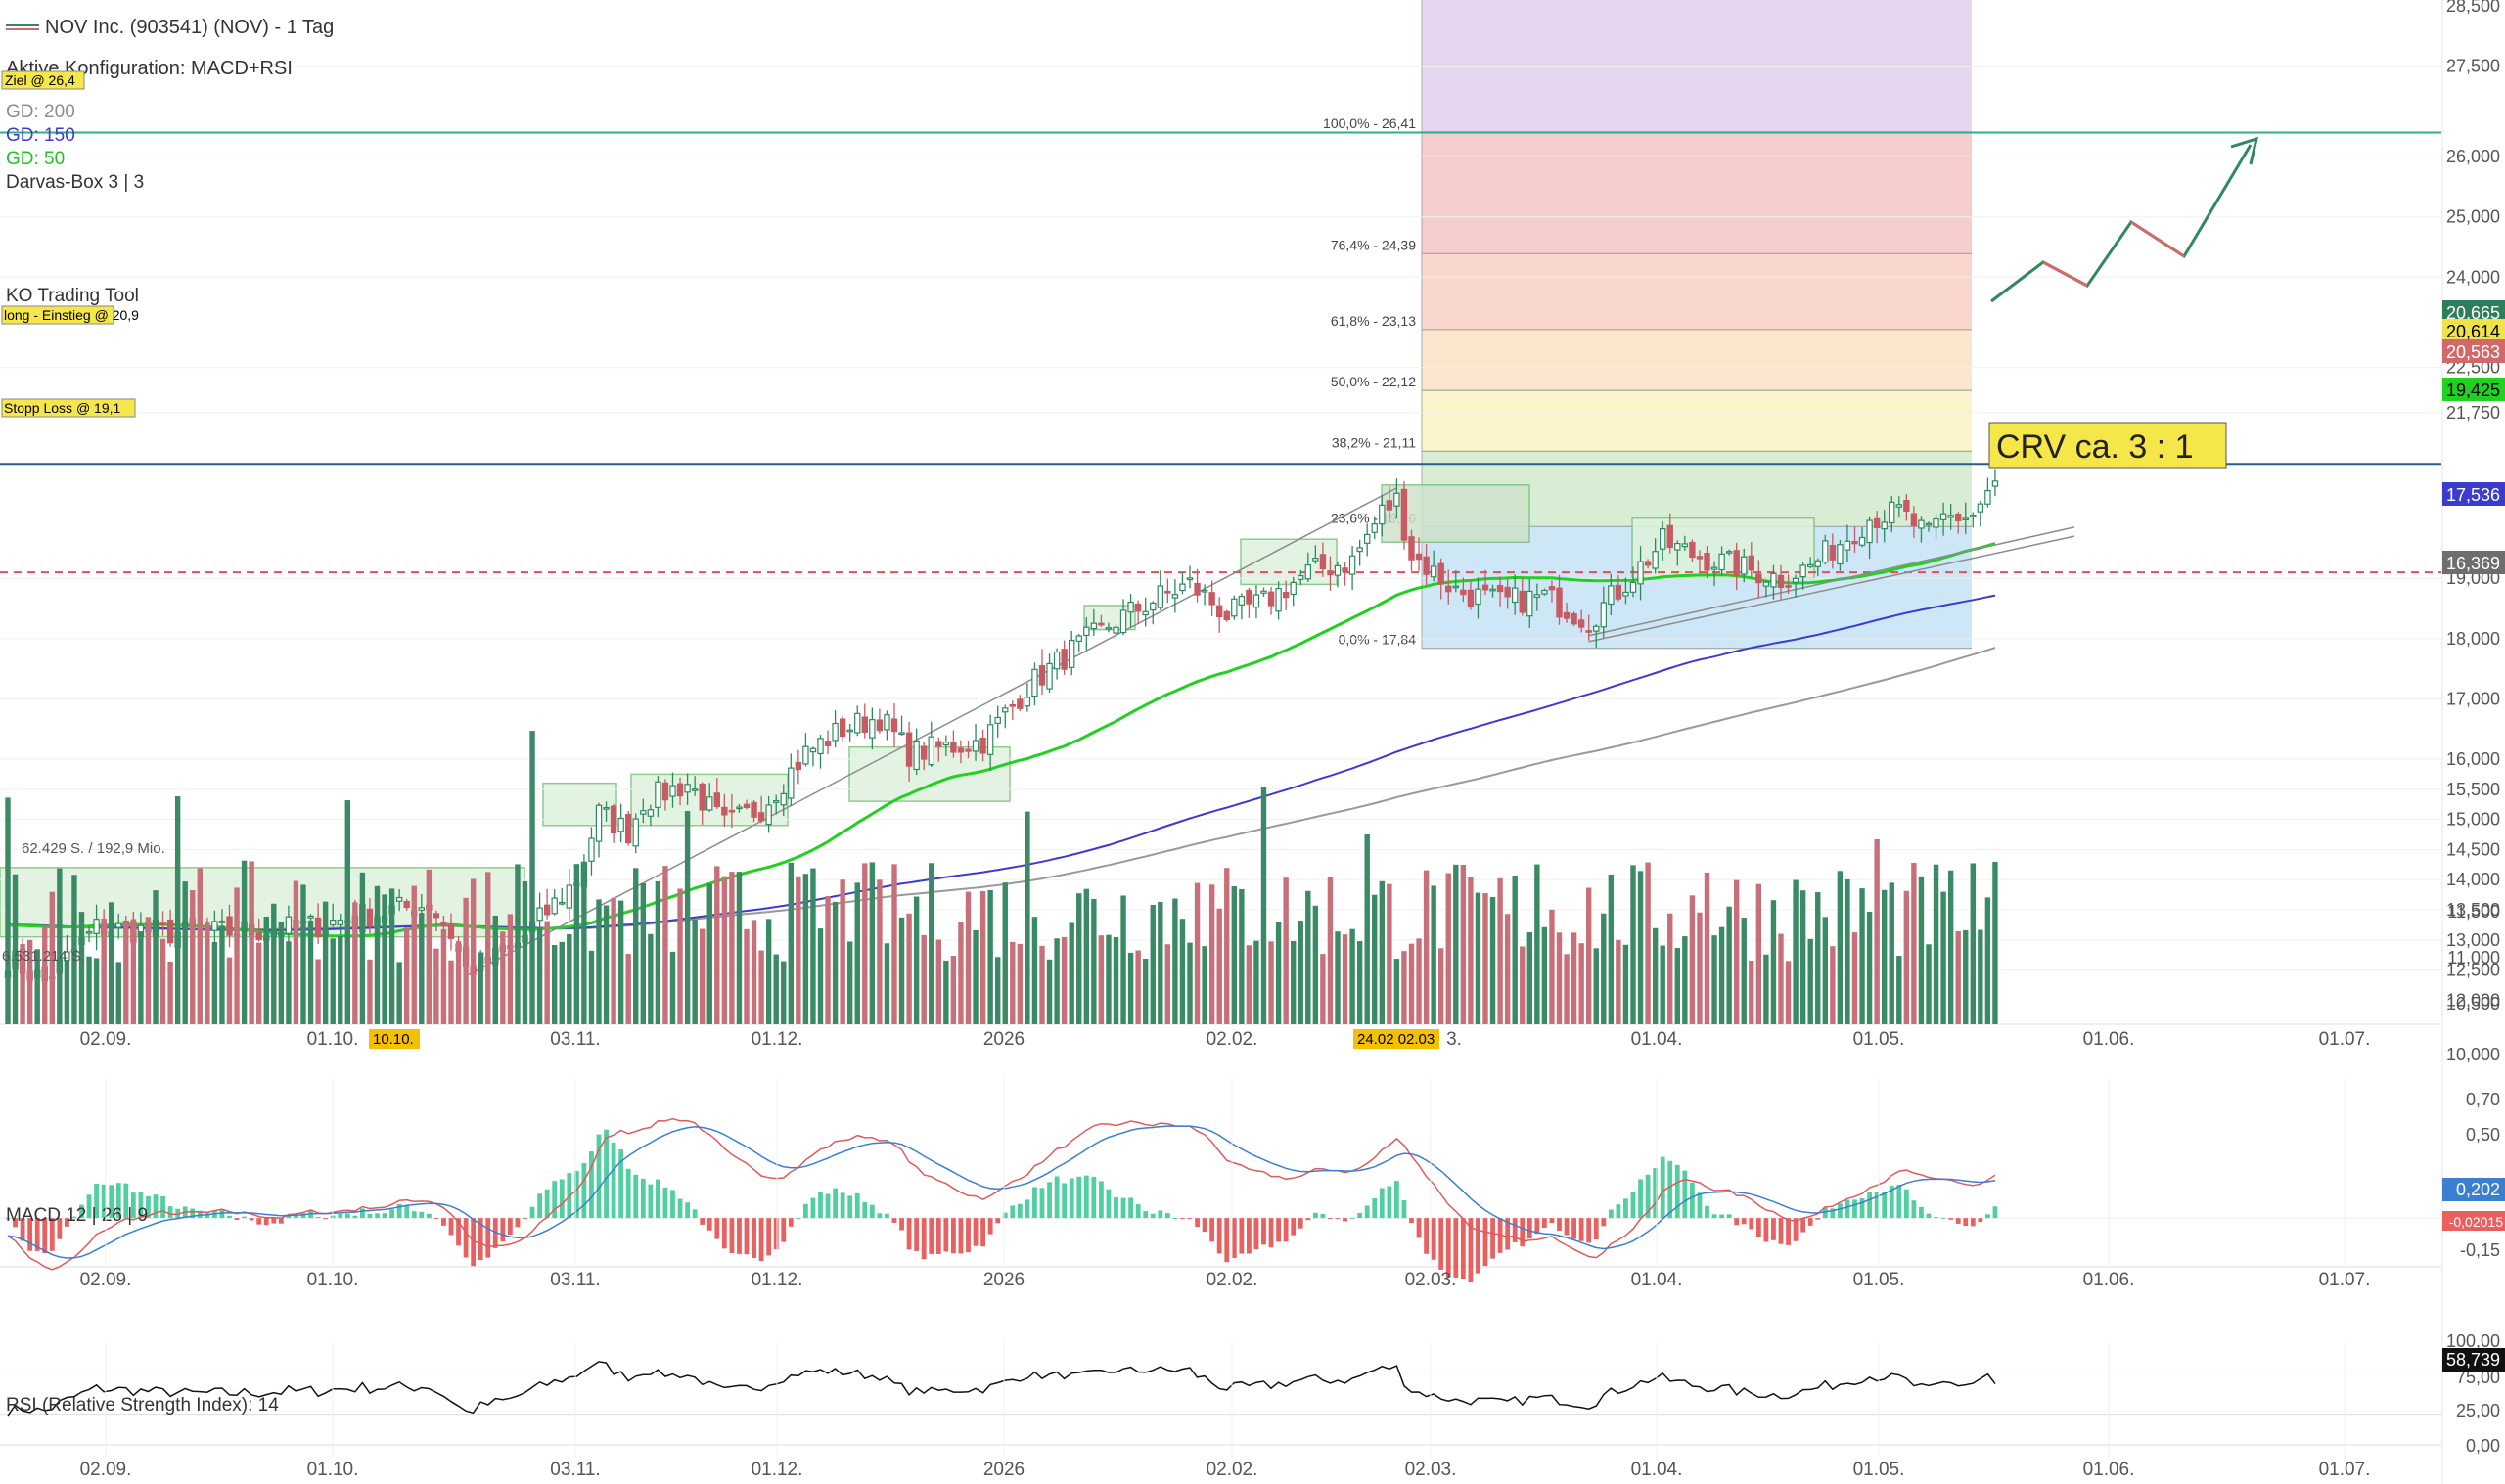 The height and width of the screenshot is (1484, 2505). Describe the element at coordinates (1001, 1192) in the screenshot. I see `macd-signal-line` at that location.